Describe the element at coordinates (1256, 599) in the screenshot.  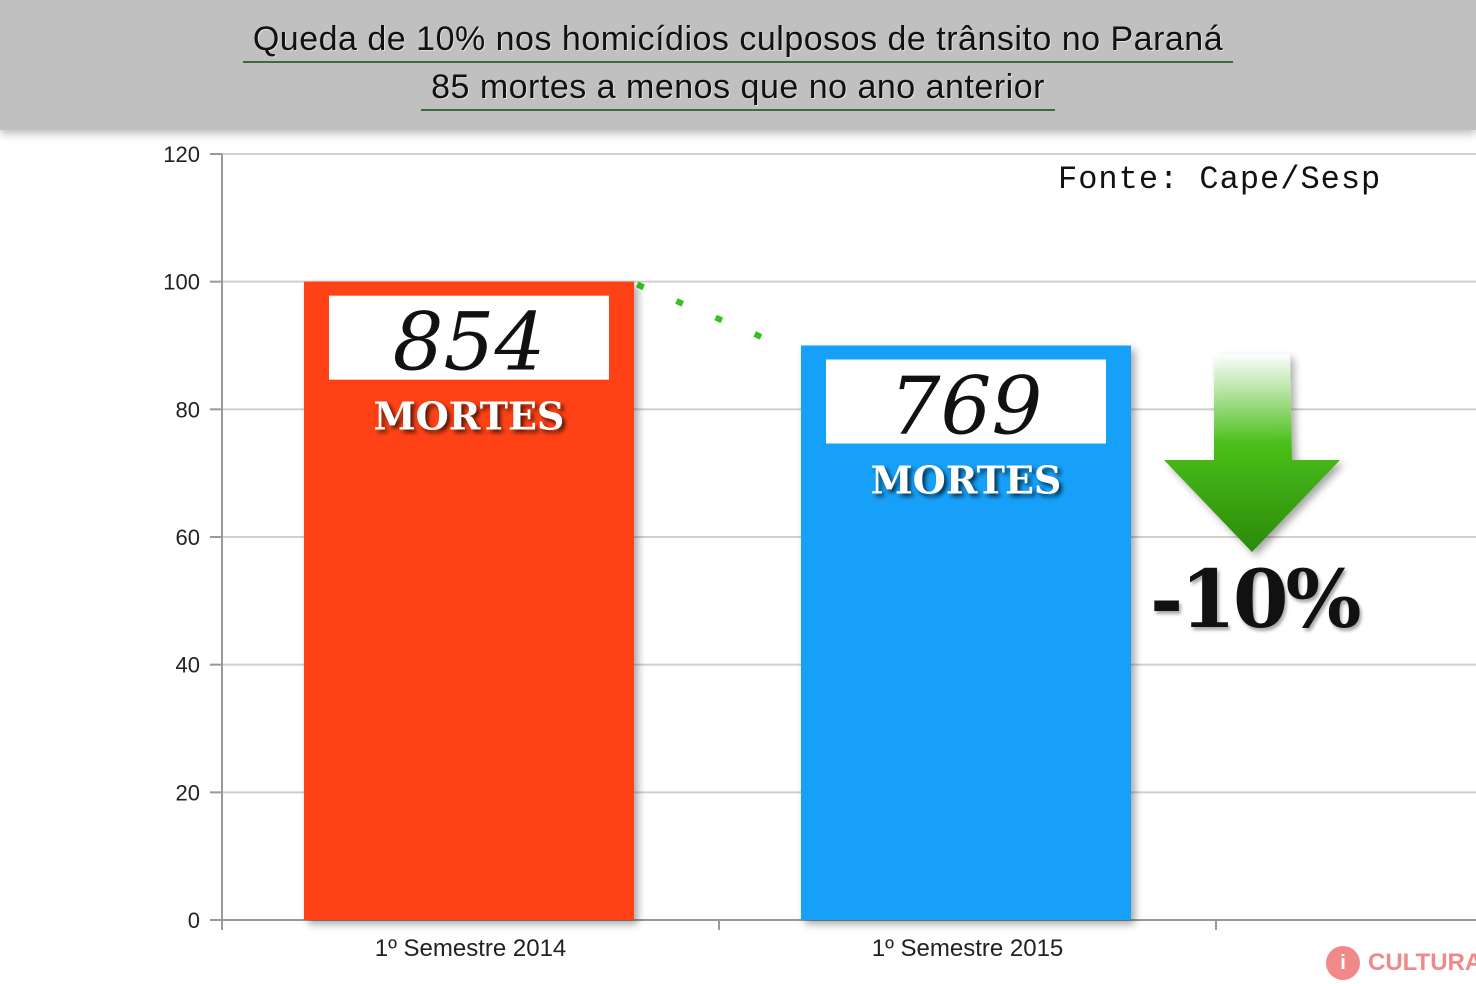
I see `change-percent-label: -10%` at that location.